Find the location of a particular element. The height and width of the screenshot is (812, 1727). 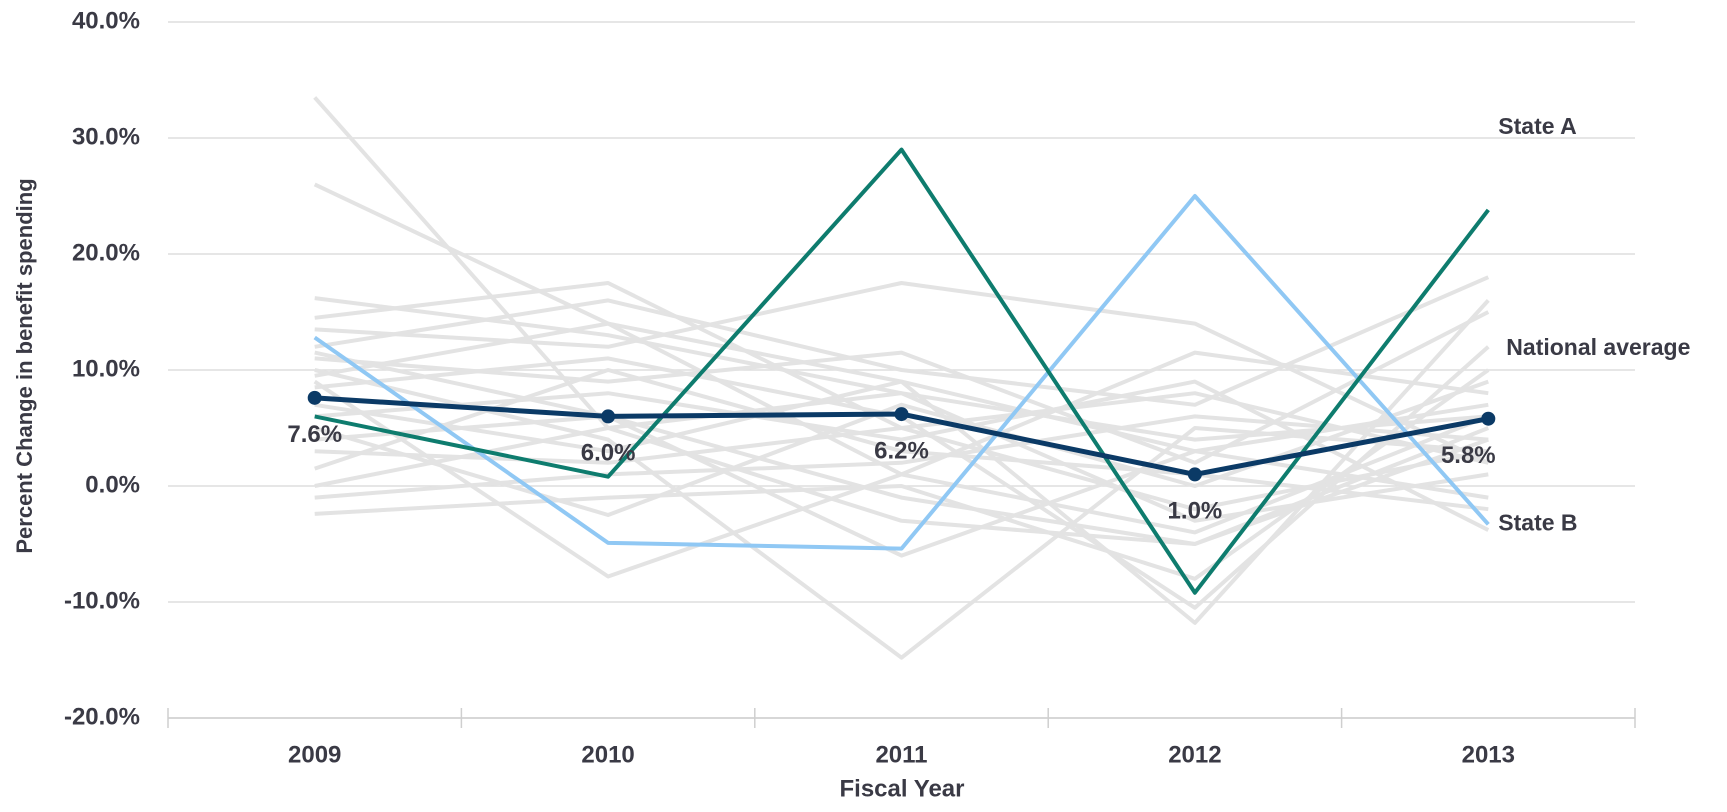

y-tick-label: 30.0% is located at coordinates (106, 136).